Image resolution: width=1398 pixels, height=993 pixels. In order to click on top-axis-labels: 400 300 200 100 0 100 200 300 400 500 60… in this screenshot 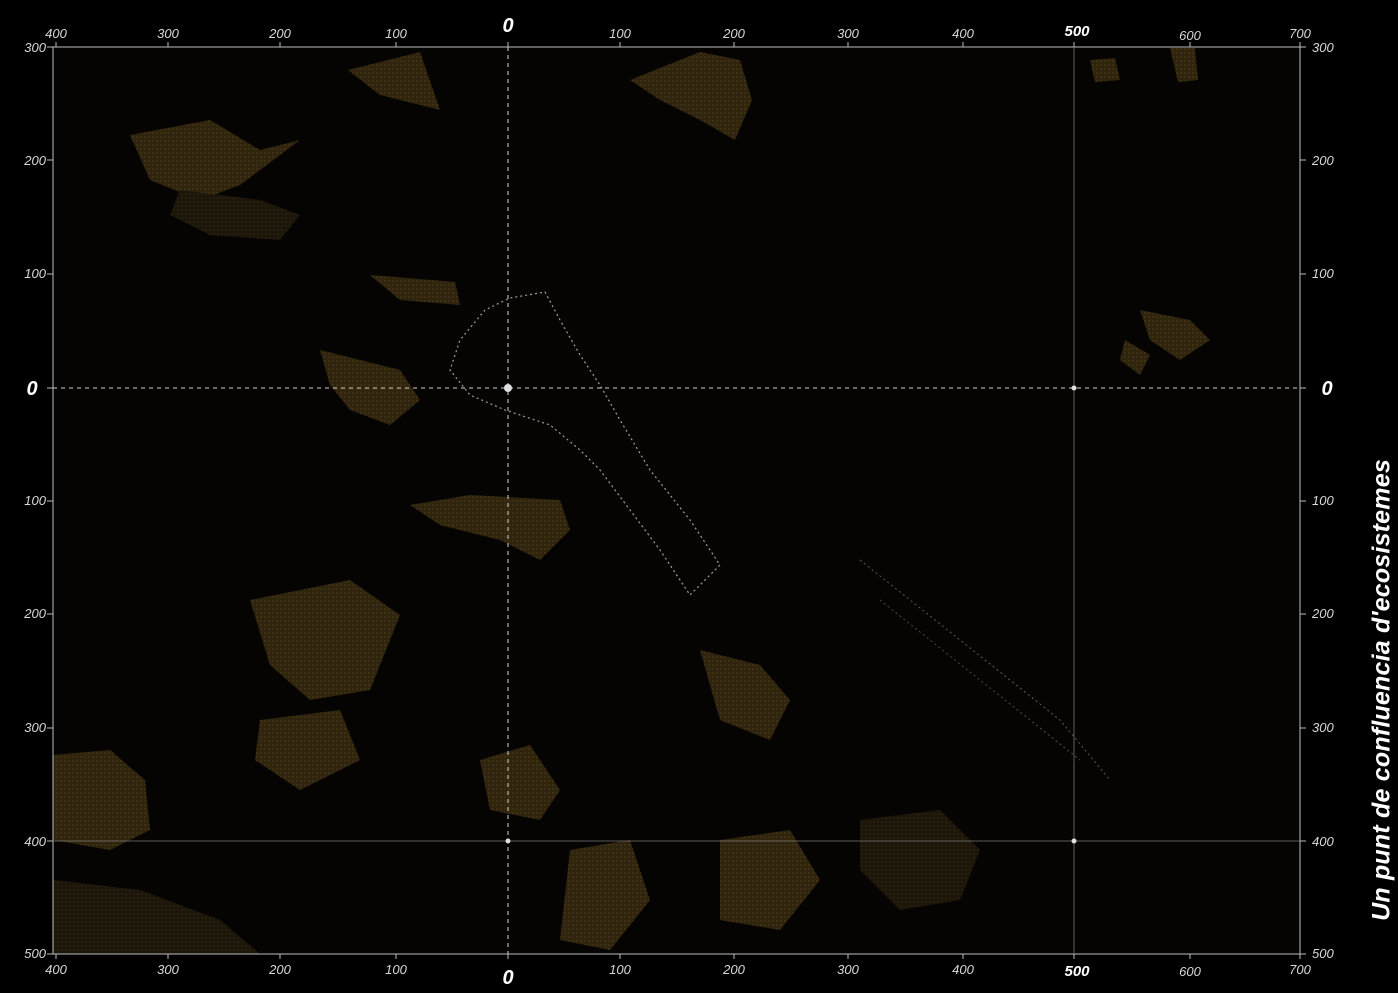, I will do `click(678, 29)`.